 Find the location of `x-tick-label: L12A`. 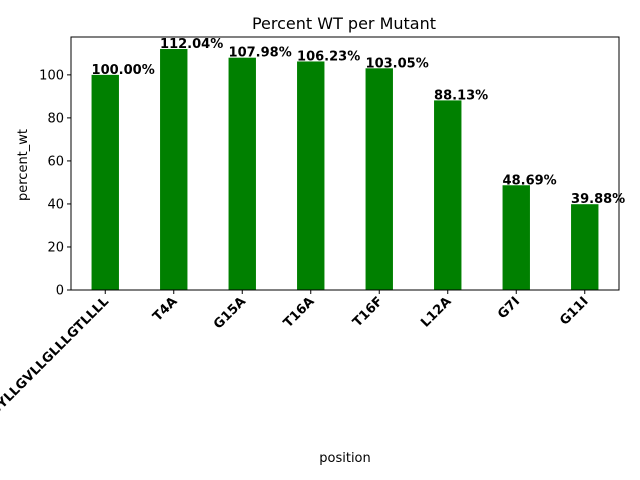

x-tick-label: L12A is located at coordinates (436, 312).